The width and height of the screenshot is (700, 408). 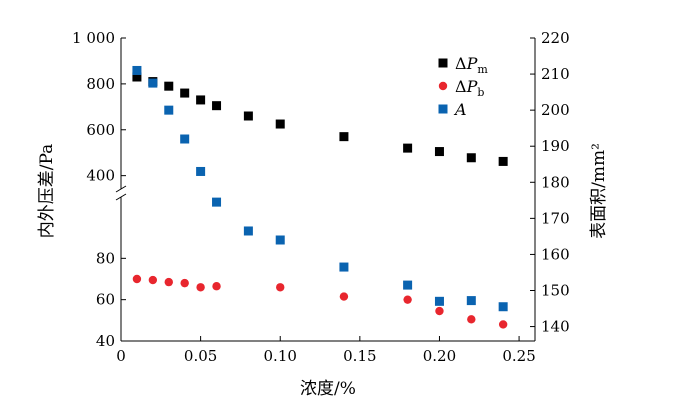 I want to click on y-left-tick-label: 40, so click(x=105, y=341).